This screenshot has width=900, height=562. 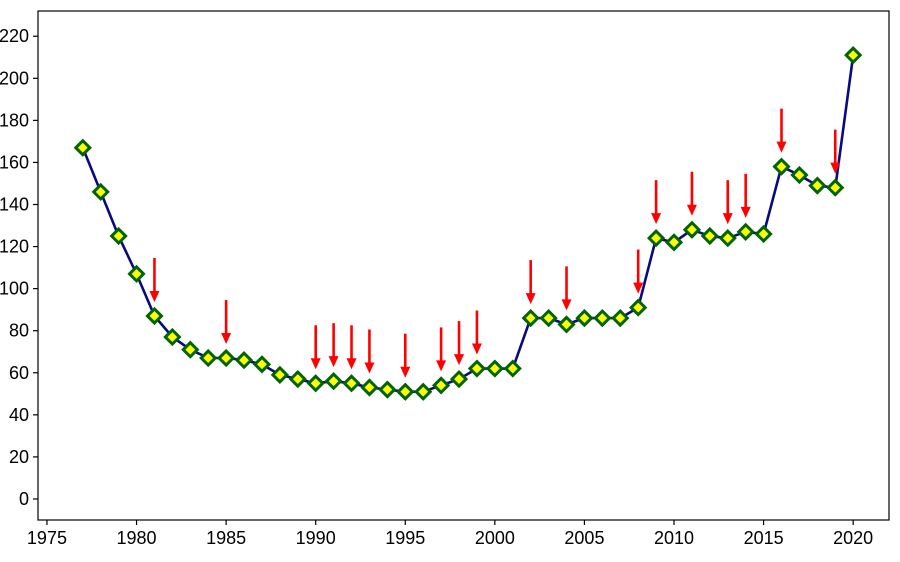 What do you see at coordinates (226, 538) in the screenshot?
I see `x-tick-label: 1985` at bounding box center [226, 538].